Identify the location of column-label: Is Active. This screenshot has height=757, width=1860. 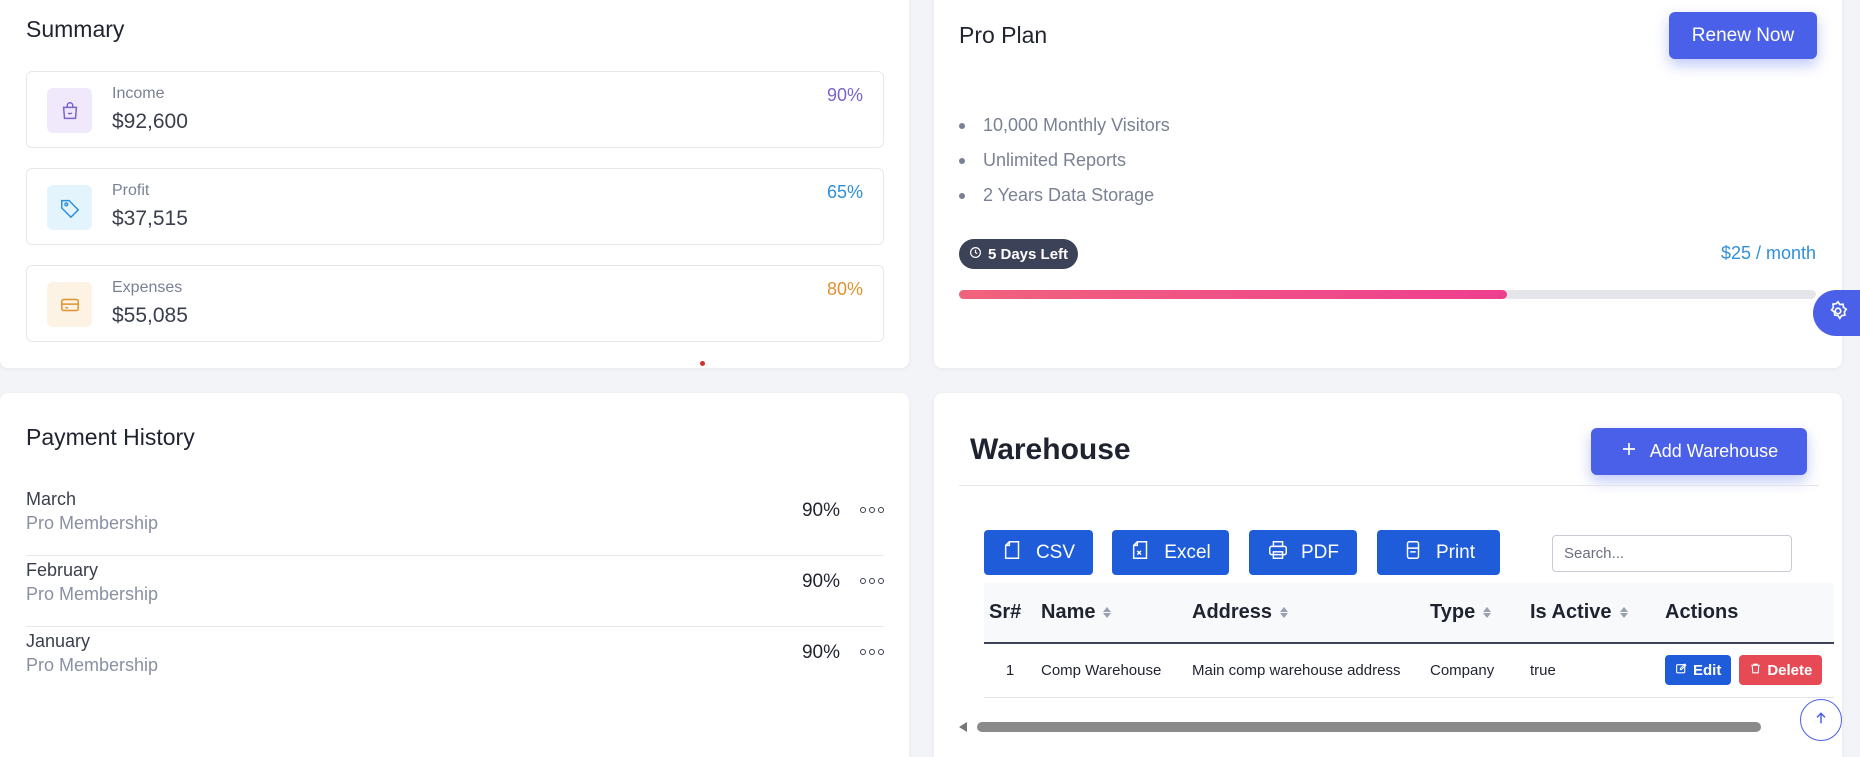
(1571, 612).